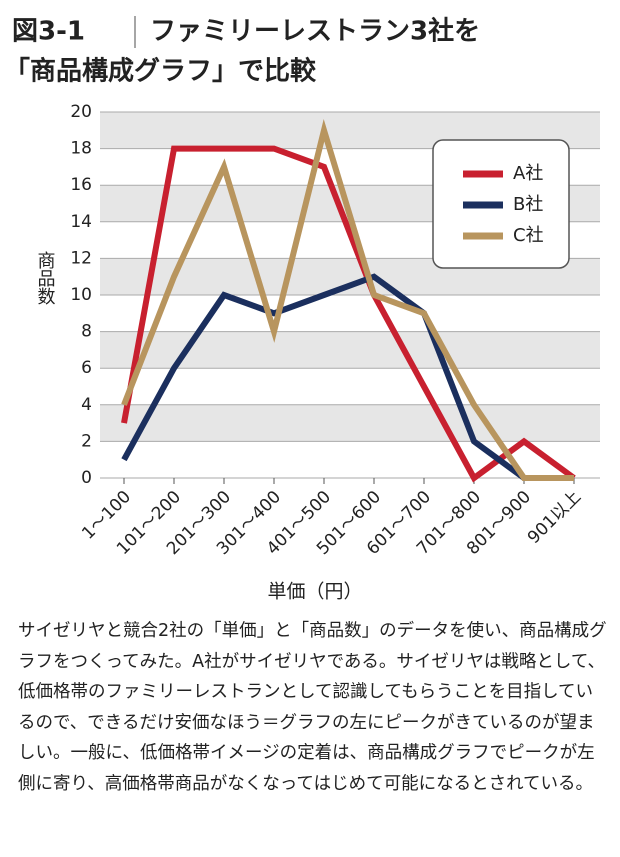 The height and width of the screenshot is (857, 620). Describe the element at coordinates (315, 31) in the screenshot. I see `chart-title: ファミリーレストラン3社を` at that location.